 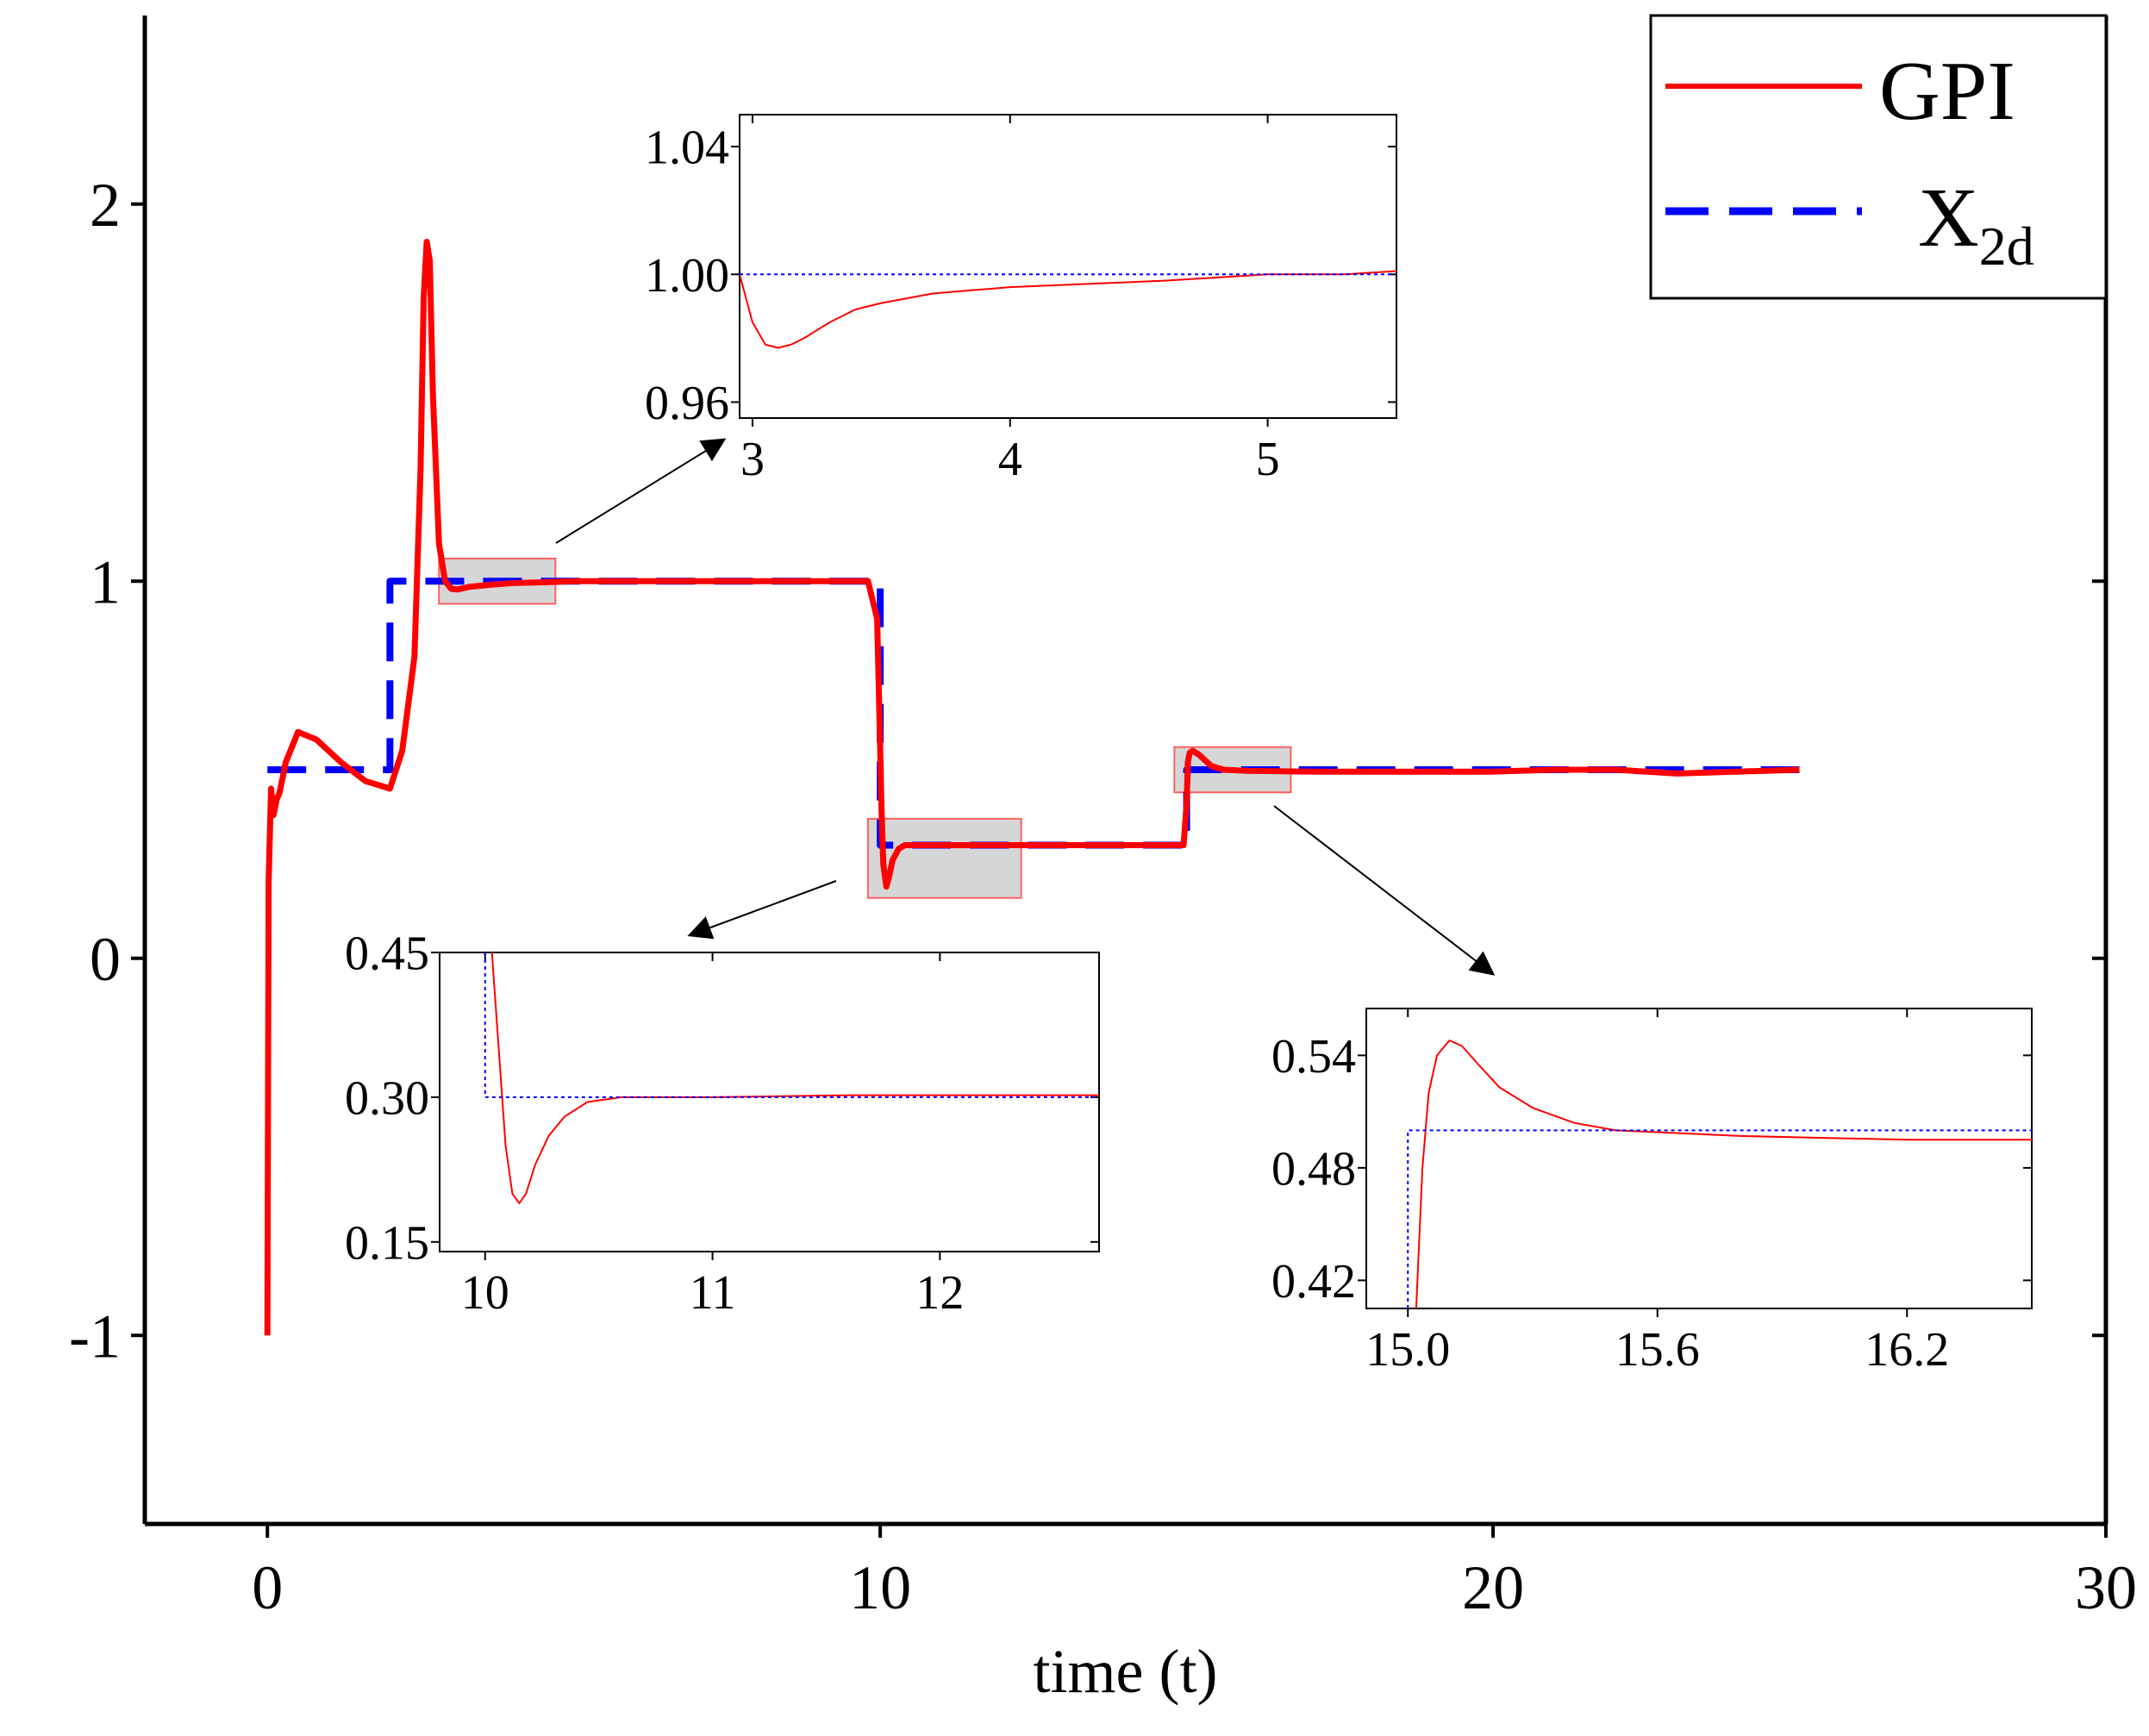 What do you see at coordinates (1313, 1169) in the screenshot?
I see `inset3-y-tick-label: 0.48` at bounding box center [1313, 1169].